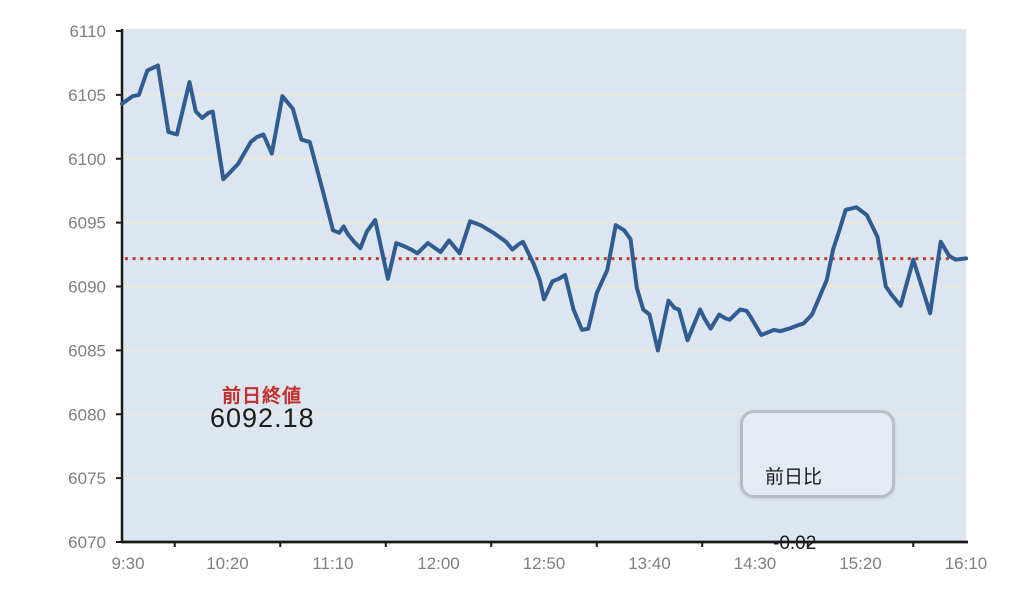 This screenshot has width=1030, height=596. I want to click on change-box: 前日比 -0.02 (-0.00%), so click(817, 482).